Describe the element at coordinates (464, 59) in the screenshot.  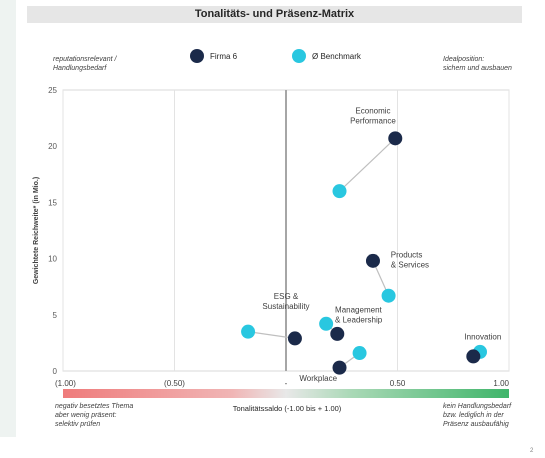
I see `note-line: Idealposition:` at that location.